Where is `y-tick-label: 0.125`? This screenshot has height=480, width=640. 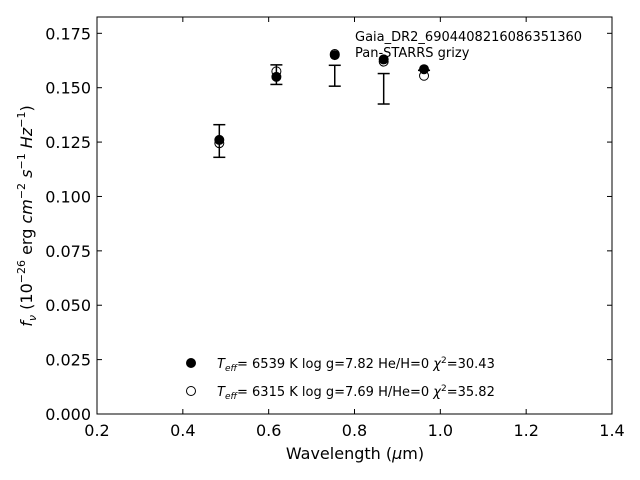
y-tick-label: 0.125 is located at coordinates (68, 142).